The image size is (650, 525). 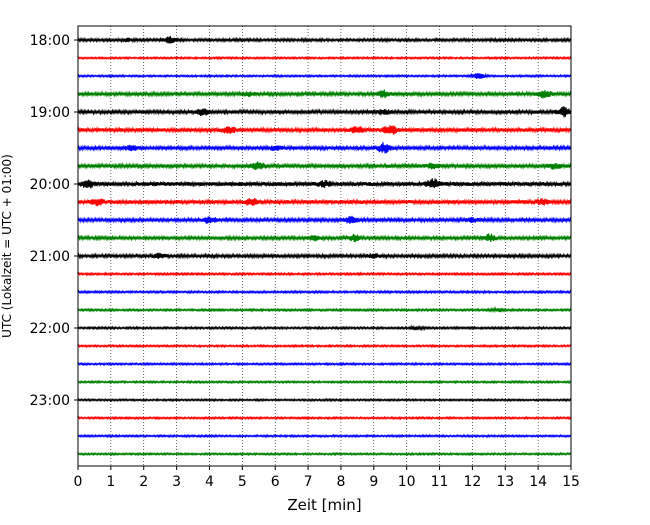 What do you see at coordinates (50, 185) in the screenshot?
I see `y-tick-label: 20:00` at bounding box center [50, 185].